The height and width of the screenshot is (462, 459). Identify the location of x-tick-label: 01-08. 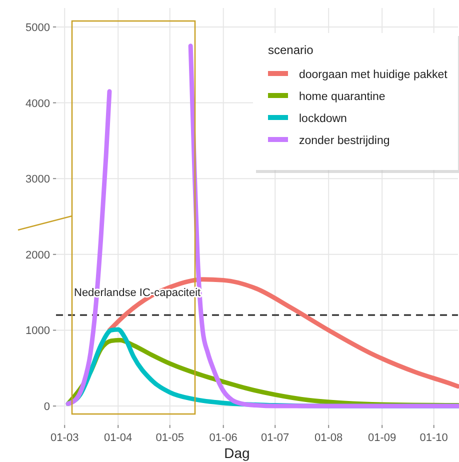
(328, 438).